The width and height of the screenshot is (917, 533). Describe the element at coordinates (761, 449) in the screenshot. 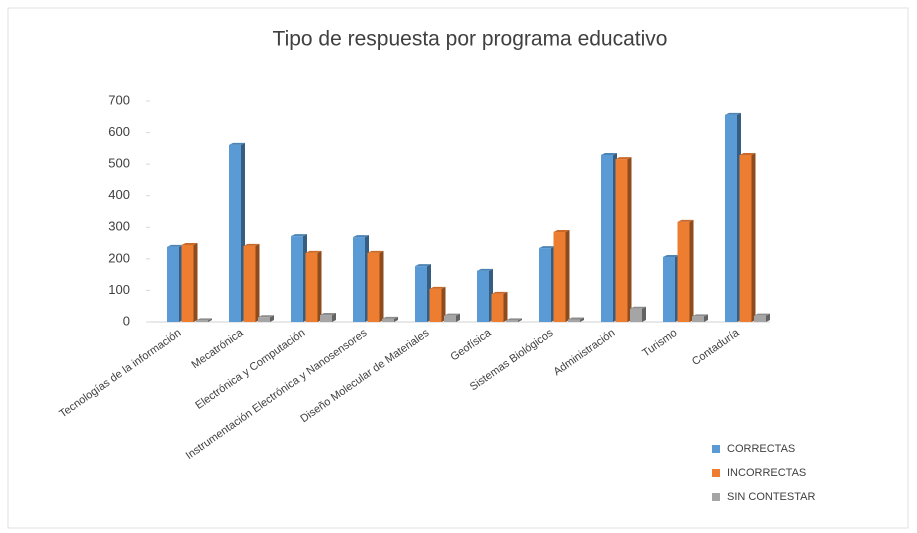

I see `legend-label: CORRECTAS` at that location.